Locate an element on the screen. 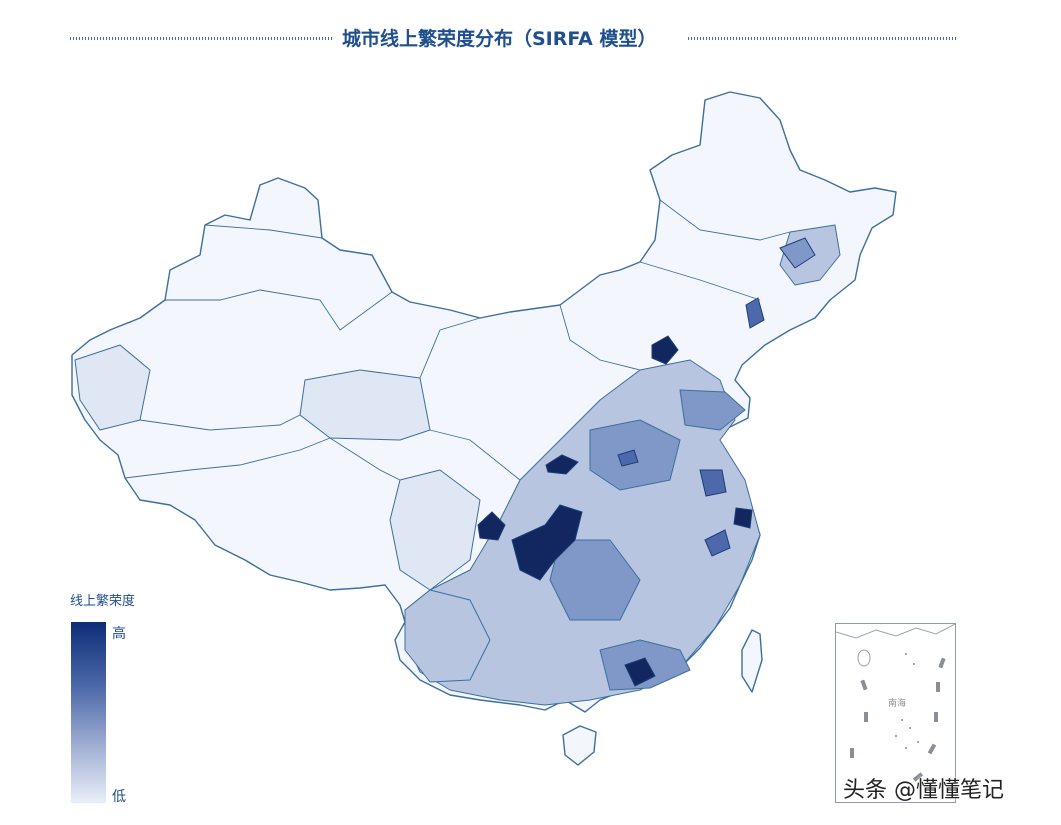 This screenshot has width=1061, height=825. inset-hainan is located at coordinates (864, 658).